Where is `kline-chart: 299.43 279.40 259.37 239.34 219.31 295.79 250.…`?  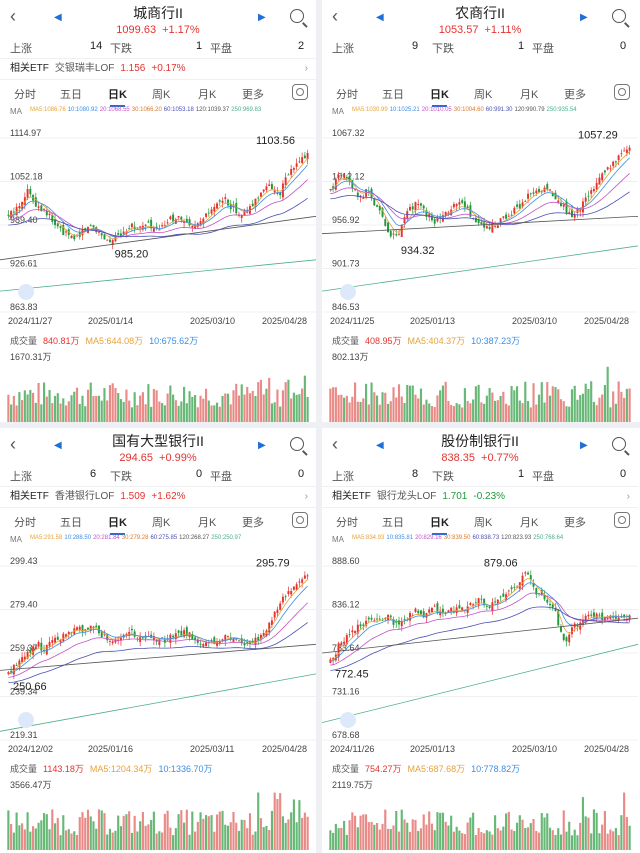
kline-chart: 299.43 279.40 259.37 239.34 219.31 295.79 250.… is located at coordinates (158, 656).